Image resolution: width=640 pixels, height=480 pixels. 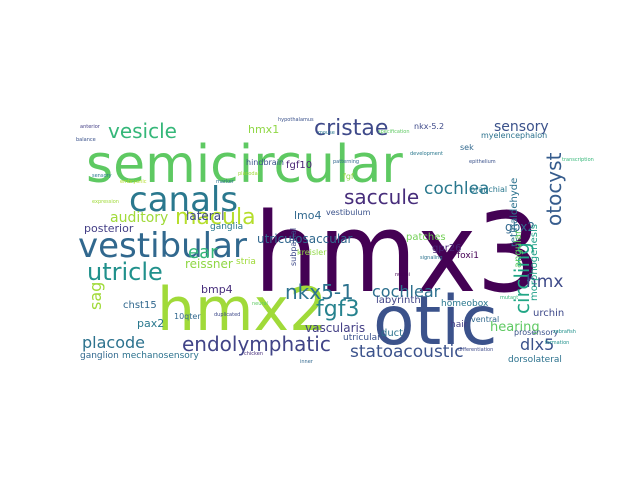 What do you see at coordinates (256, 344) in the screenshot?
I see `word-endolymphatic: endolymphatic` at bounding box center [256, 344].